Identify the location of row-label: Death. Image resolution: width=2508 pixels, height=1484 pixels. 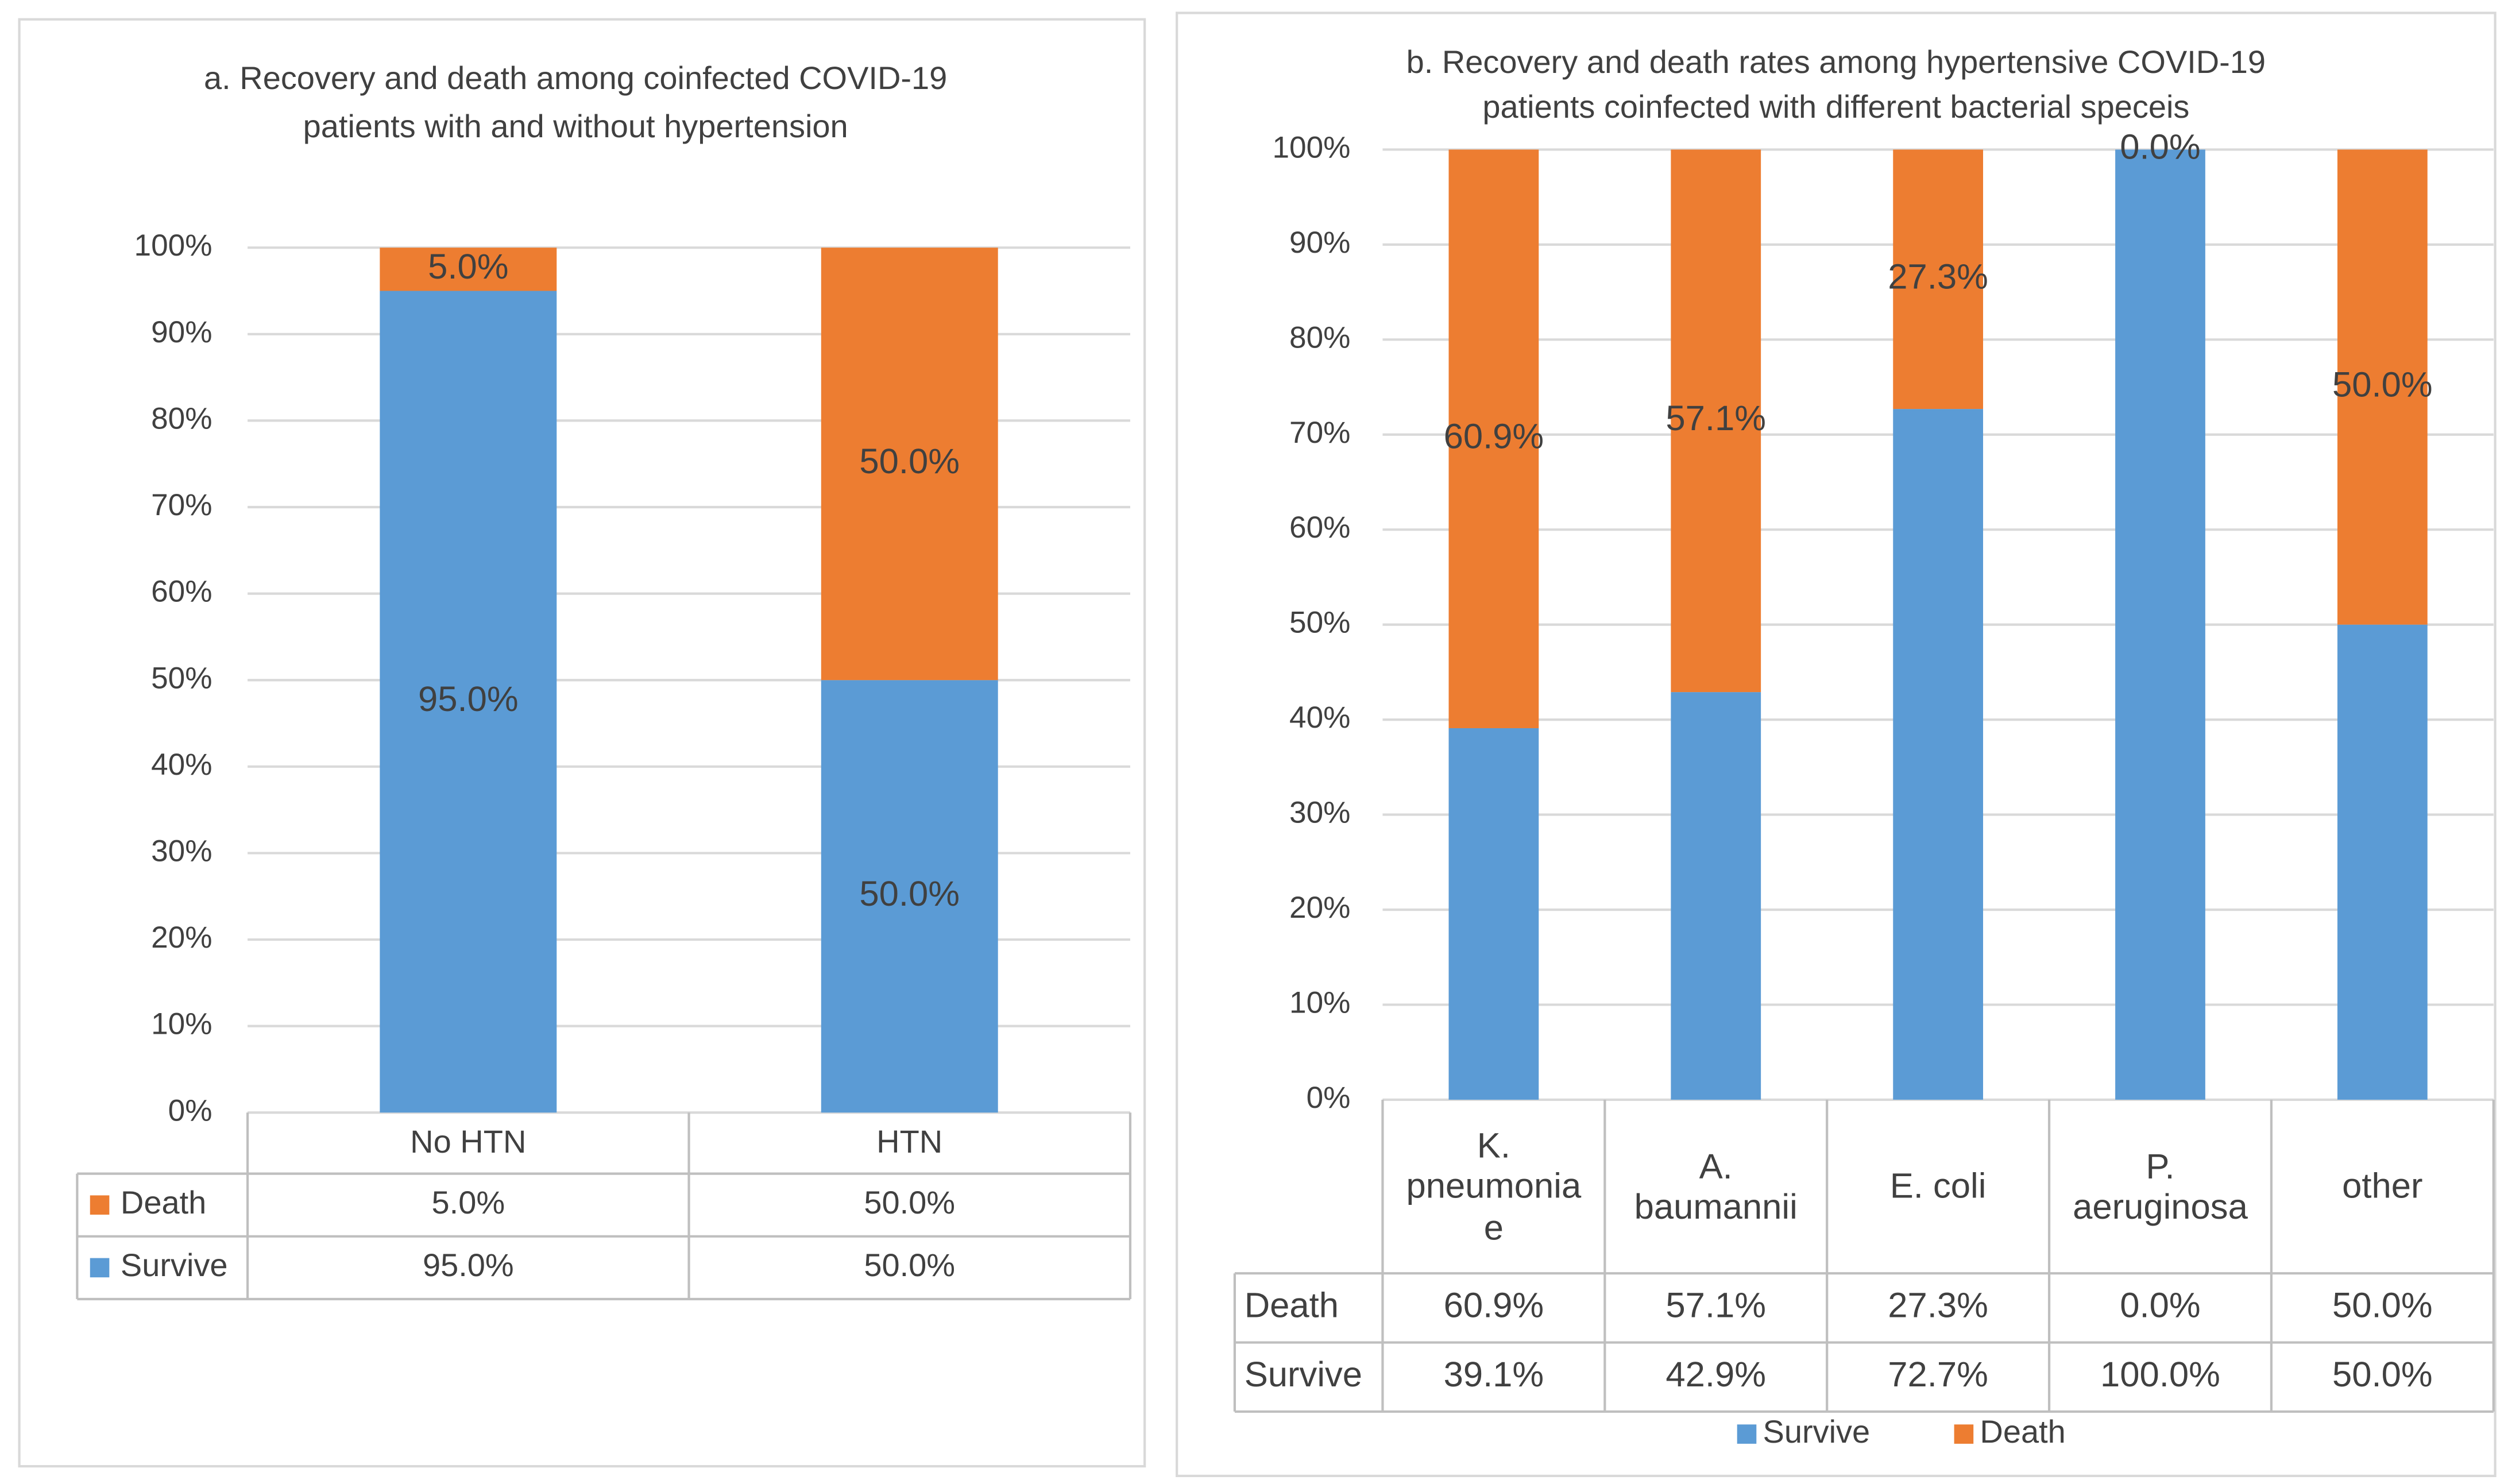
(1292, 1305).